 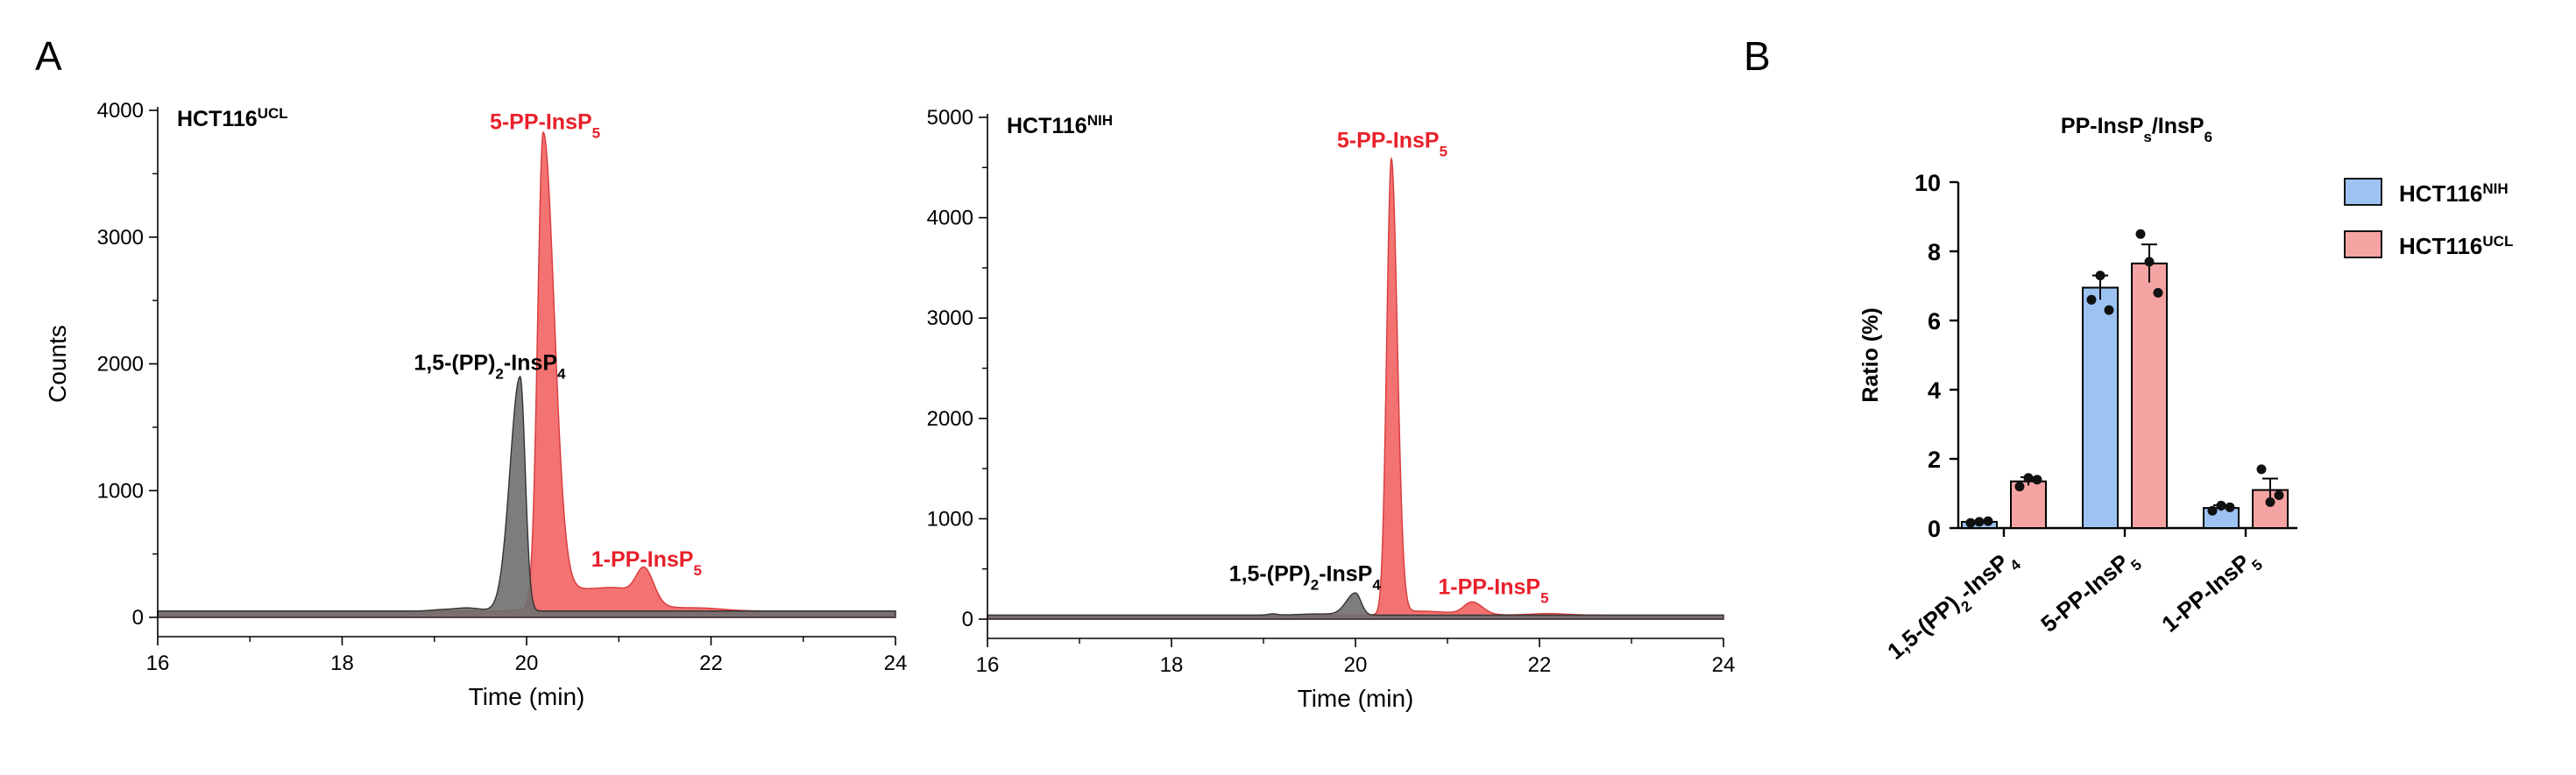 I want to click on y-tick-label: 10, so click(x=1927, y=183).